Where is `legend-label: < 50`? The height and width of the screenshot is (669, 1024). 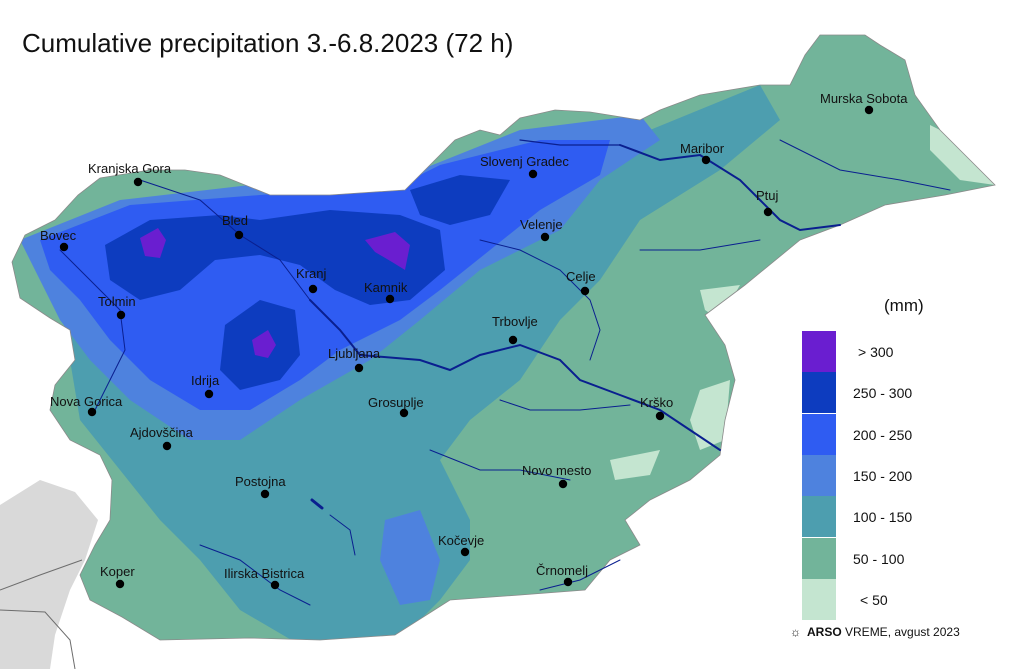
legend-label: < 50 is located at coordinates (874, 599).